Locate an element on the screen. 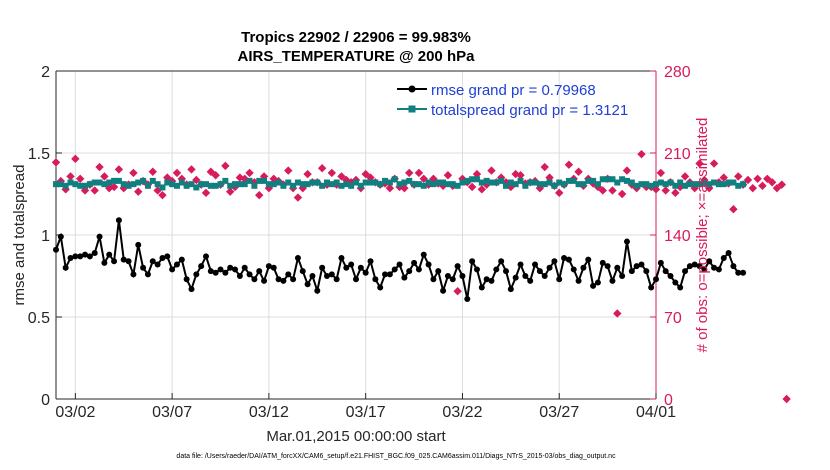 The image size is (830, 470). y-right-tick-label: 280 is located at coordinates (677, 72).